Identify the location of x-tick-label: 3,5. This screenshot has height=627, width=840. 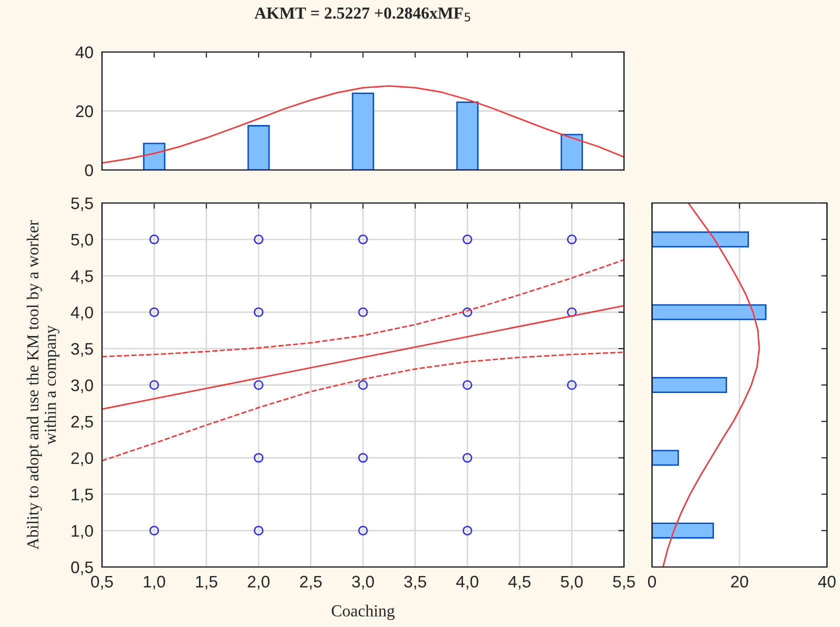
(415, 583).